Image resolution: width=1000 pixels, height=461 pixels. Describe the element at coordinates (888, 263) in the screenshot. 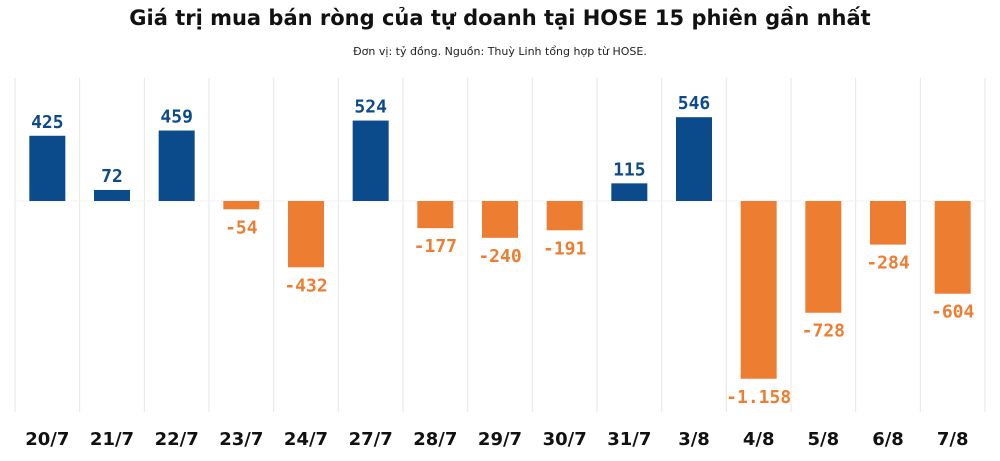

I see `data-label: -284` at that location.